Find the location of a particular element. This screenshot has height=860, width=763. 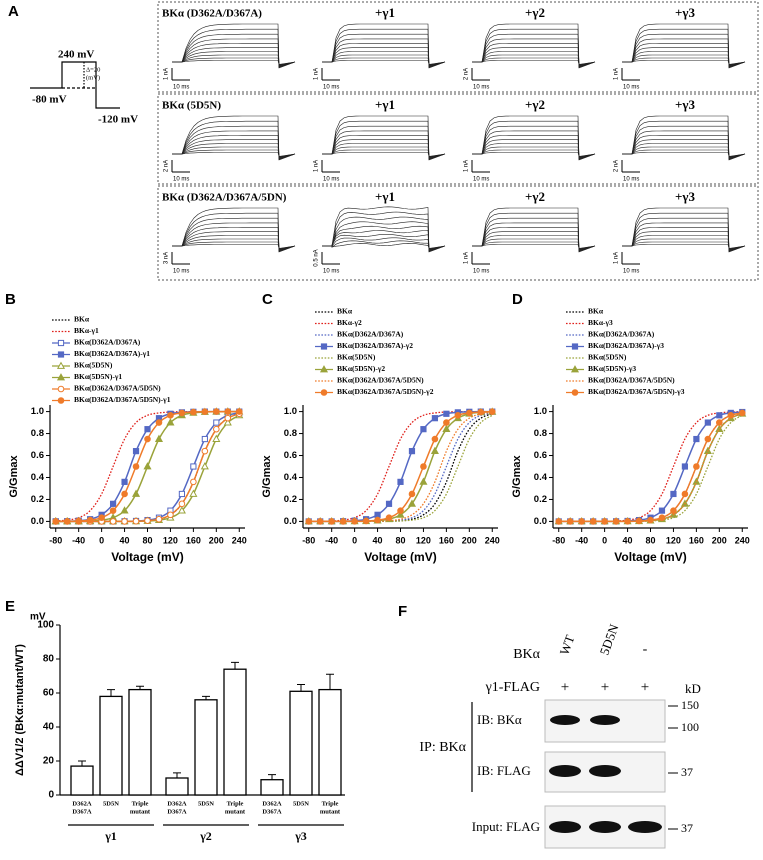

legend-label: BKα(5D5N) is located at coordinates (356, 357).